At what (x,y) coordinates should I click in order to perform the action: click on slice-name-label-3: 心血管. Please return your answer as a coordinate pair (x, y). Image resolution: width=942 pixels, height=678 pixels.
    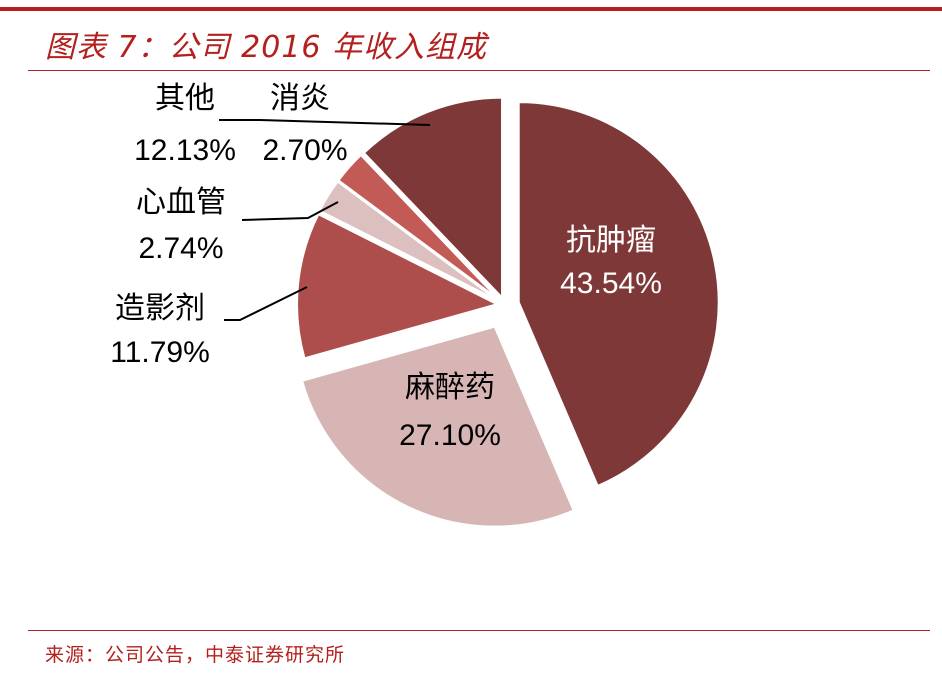
    Looking at the image, I should click on (181, 202).